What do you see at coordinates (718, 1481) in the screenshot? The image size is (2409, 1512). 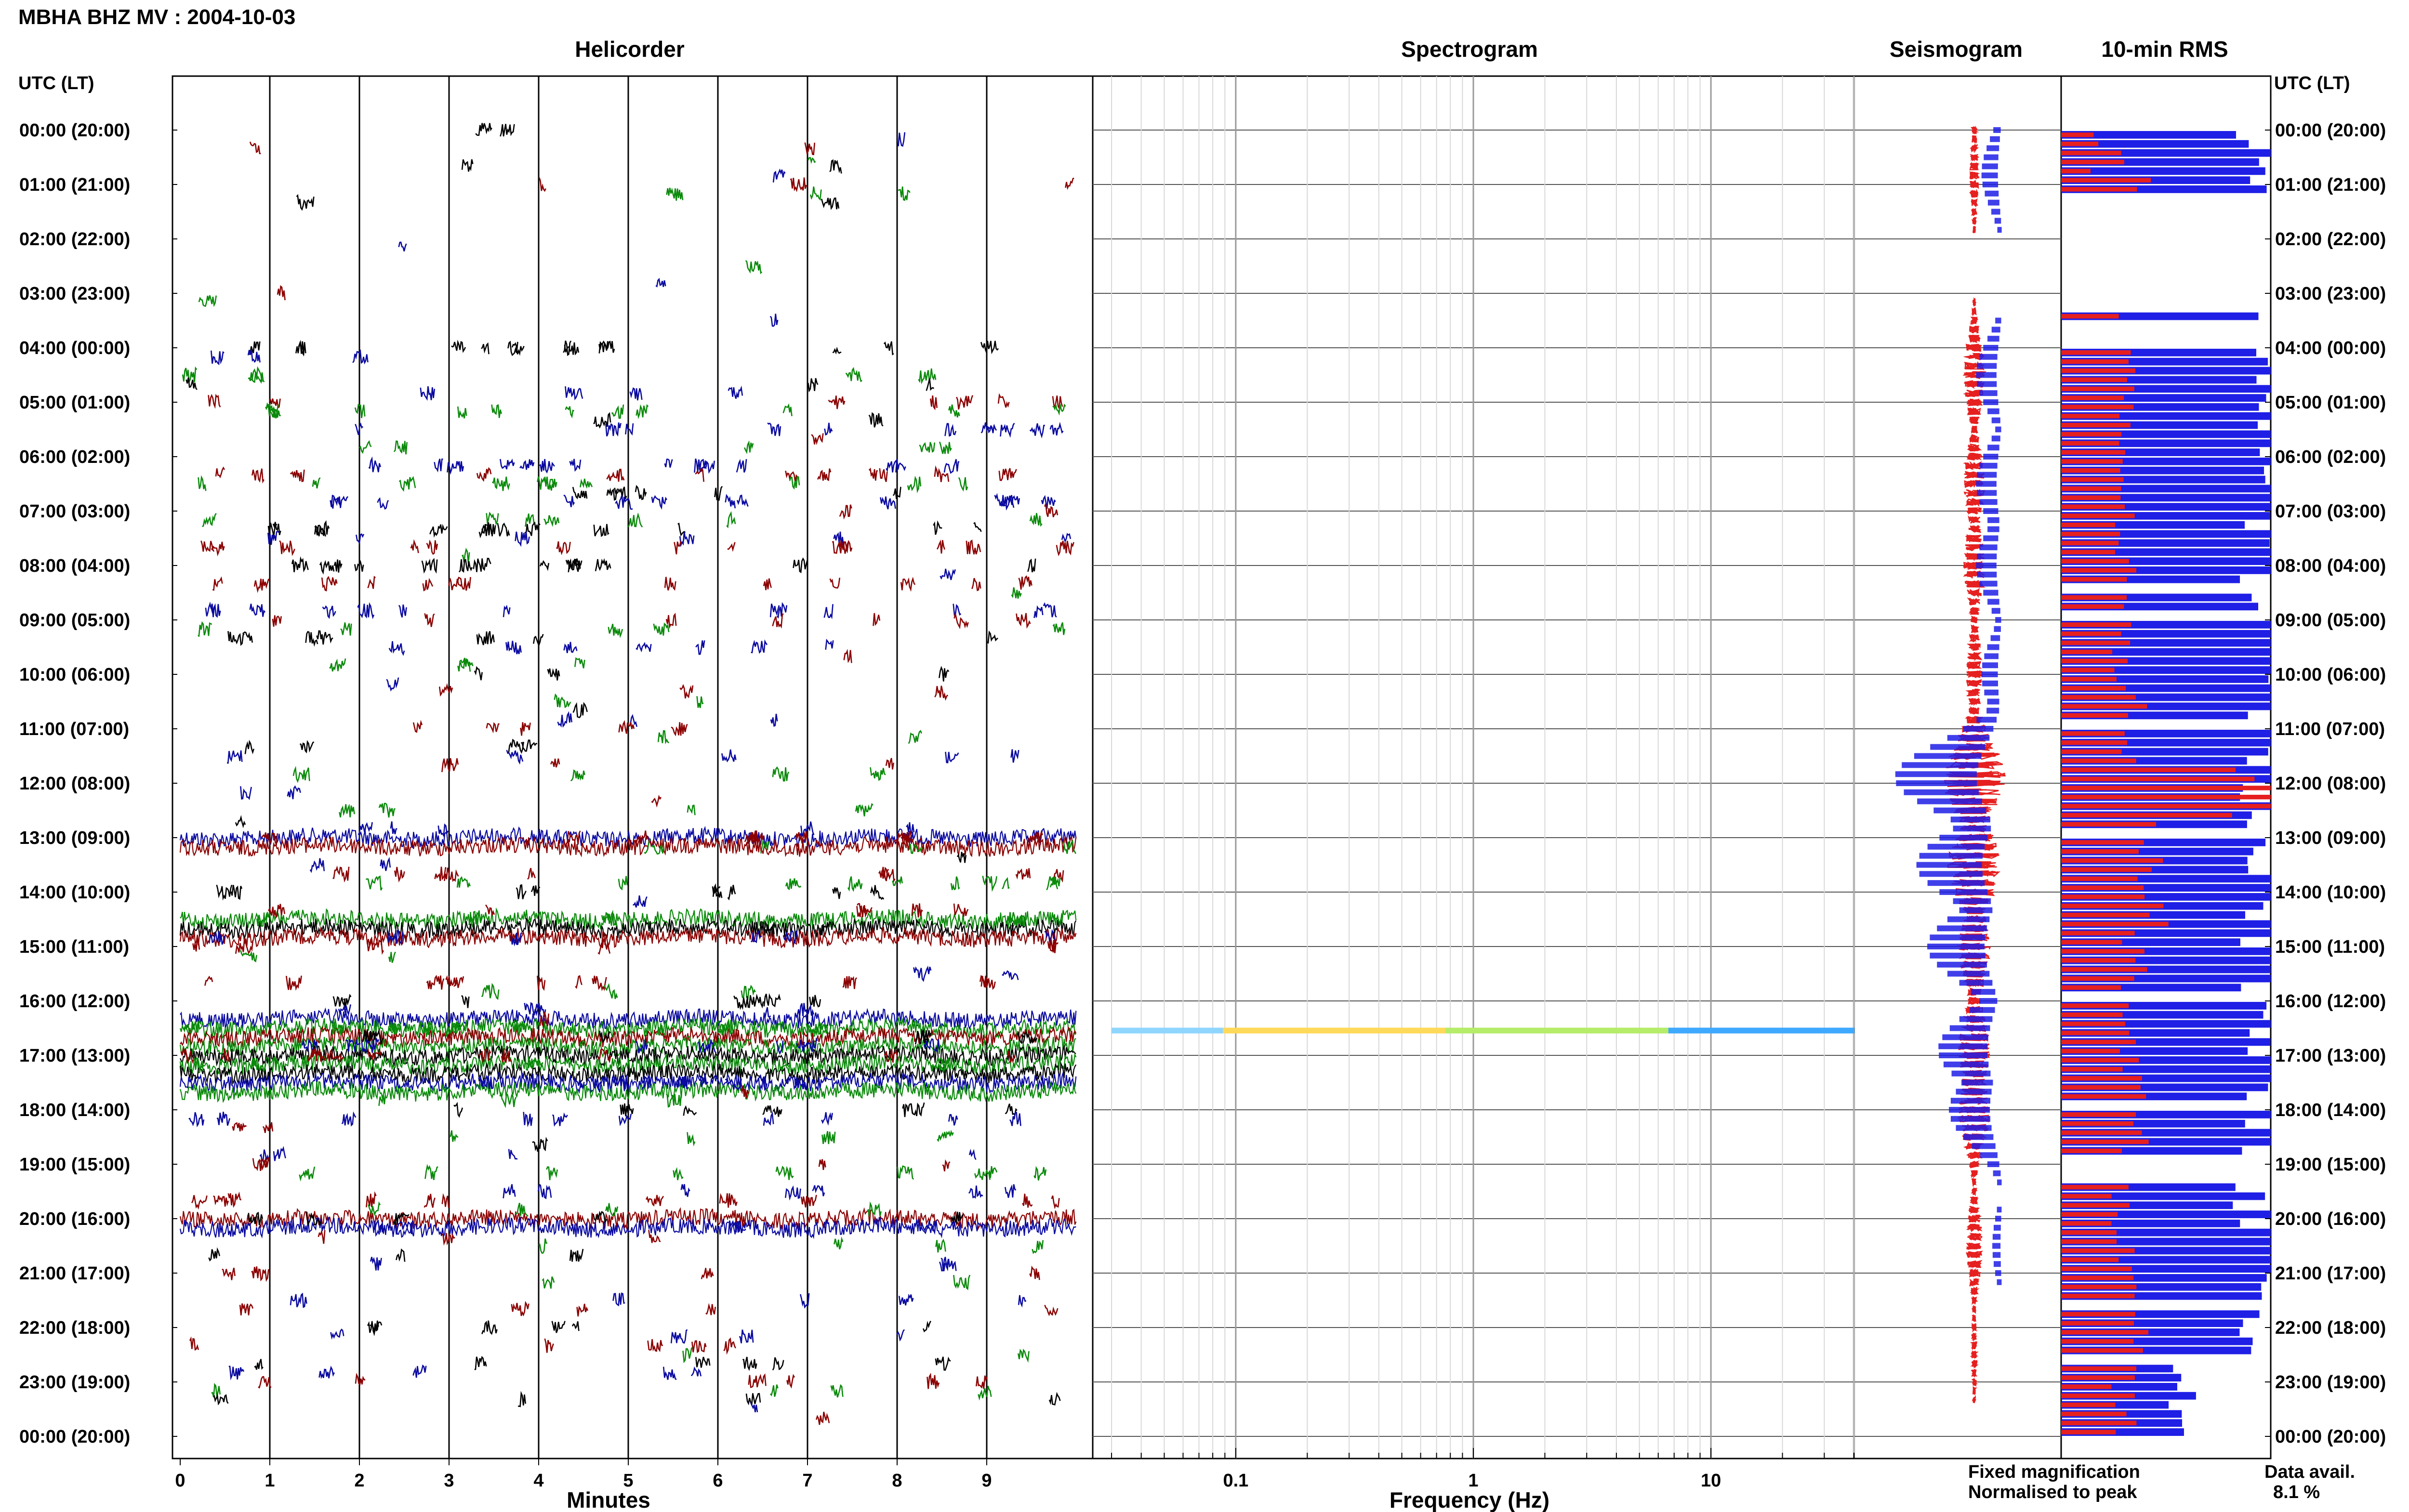 I see `minute-tick-label: 6` at bounding box center [718, 1481].